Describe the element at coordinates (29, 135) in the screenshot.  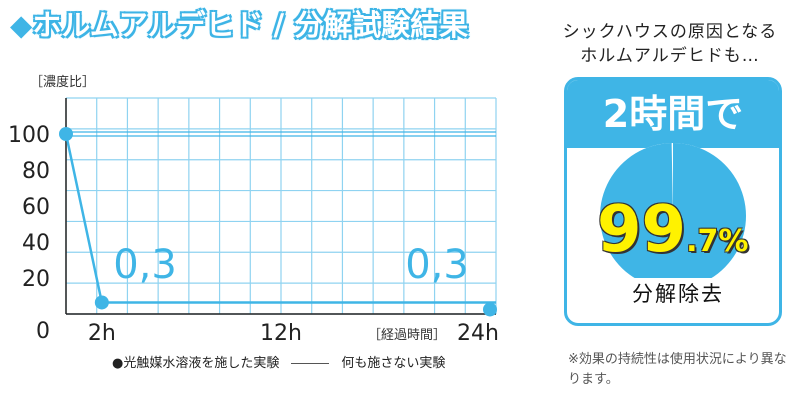
I see `y-tick-label: 100` at that location.